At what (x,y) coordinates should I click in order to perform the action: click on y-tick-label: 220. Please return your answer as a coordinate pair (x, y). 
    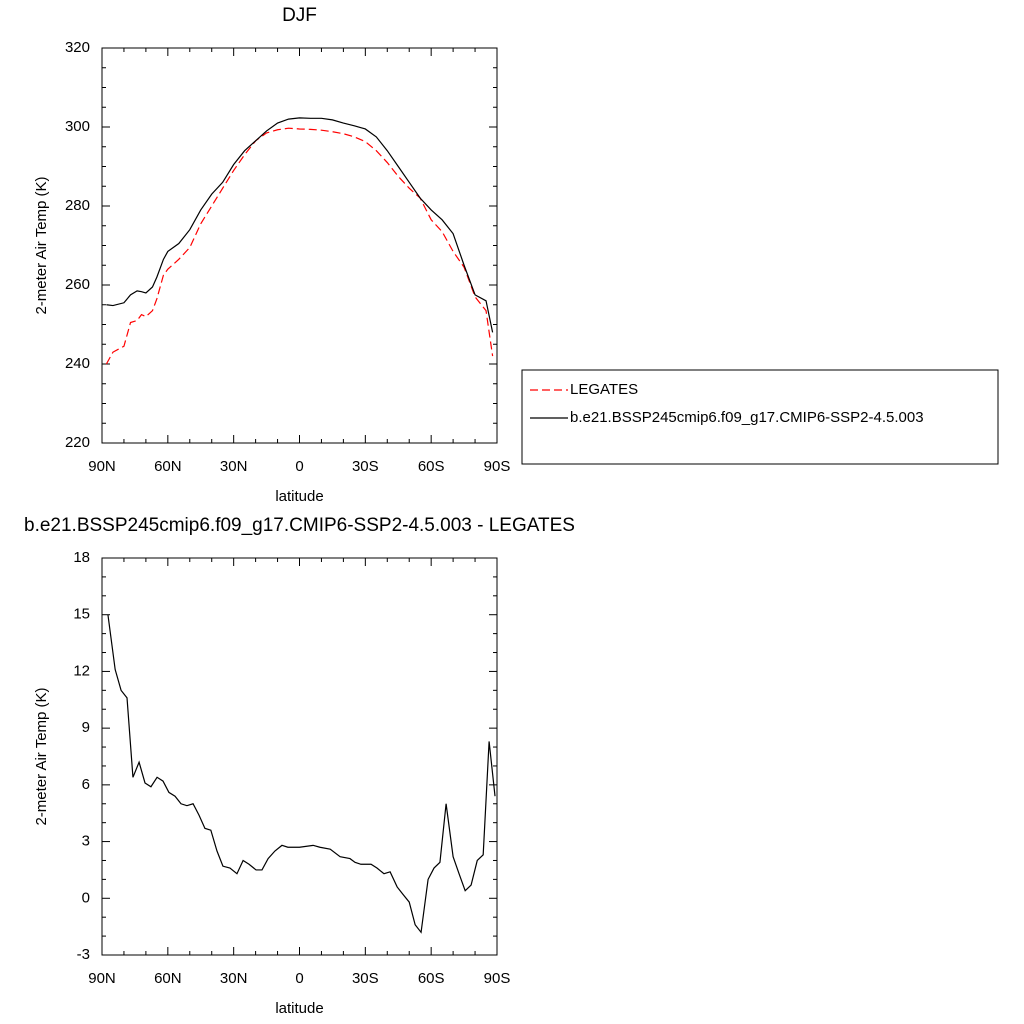
    Looking at the image, I should click on (77, 442).